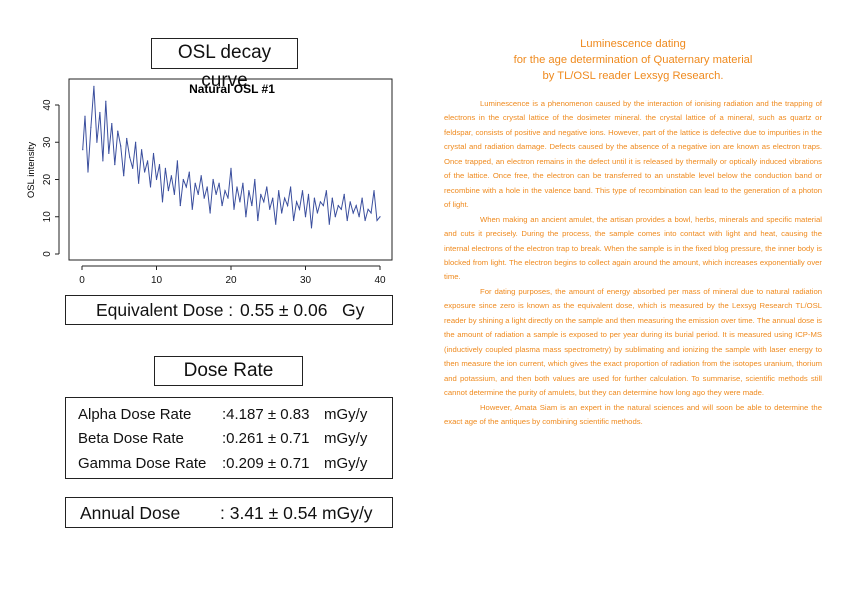 This screenshot has width=842, height=595. What do you see at coordinates (47, 142) in the screenshot?
I see `y-tick-label: 30` at bounding box center [47, 142].